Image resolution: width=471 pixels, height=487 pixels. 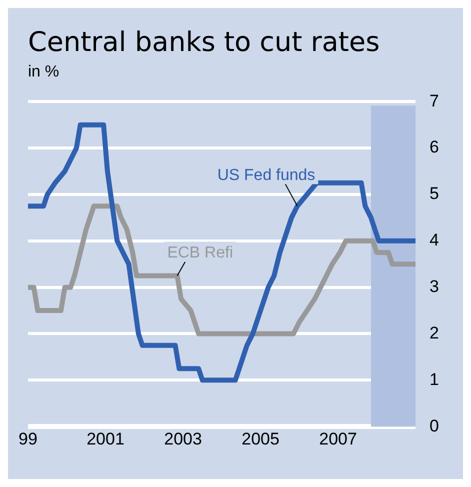 I want to click on y-tick-label: 1, so click(x=435, y=379).